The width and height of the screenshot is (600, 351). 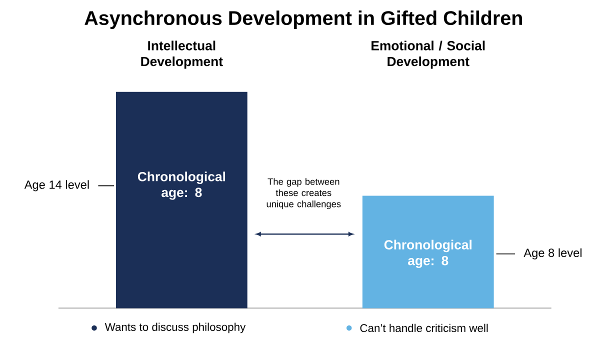 I want to click on chart-title: Asynchronous Development in Gifted Children, so click(x=303, y=20).